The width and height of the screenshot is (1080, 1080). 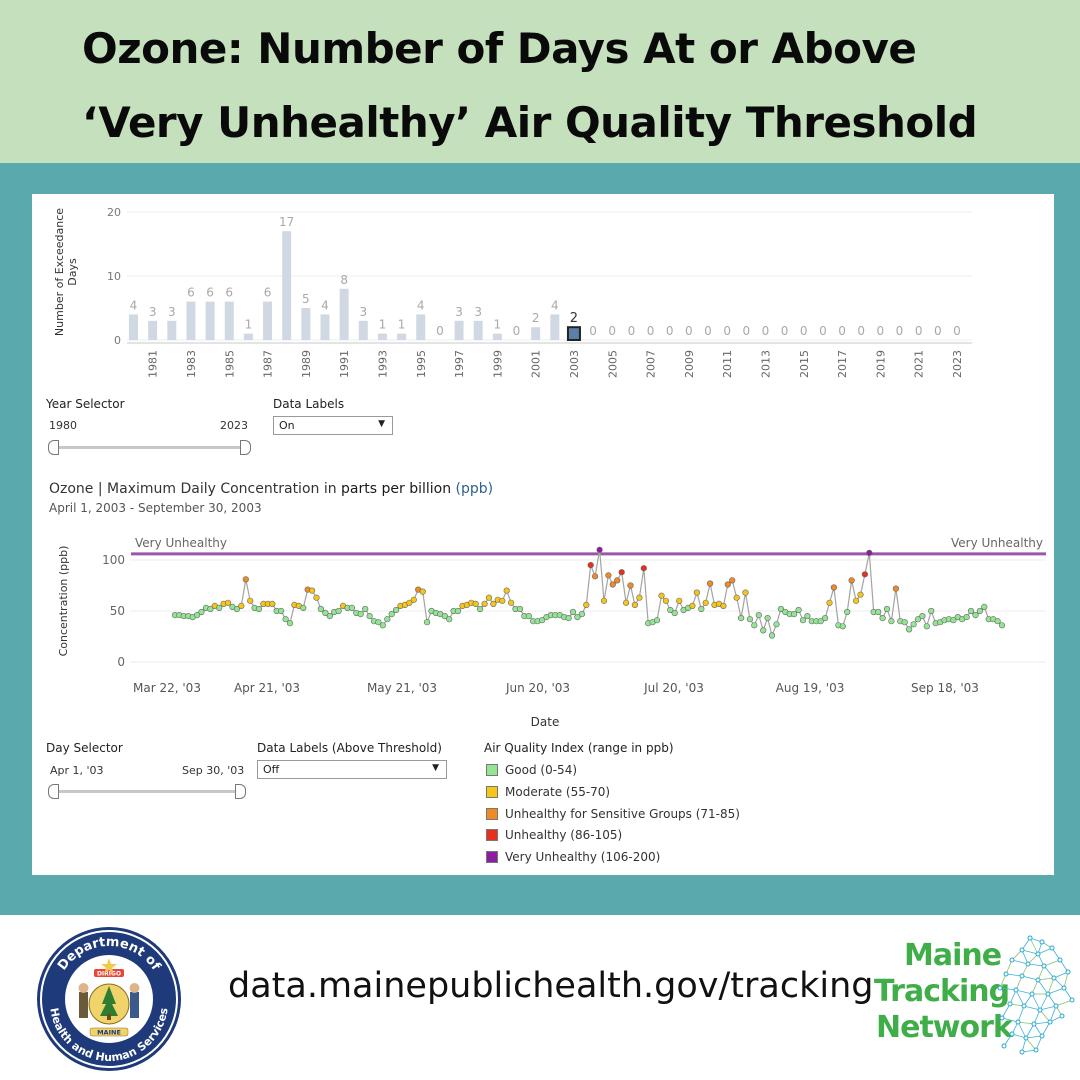 What do you see at coordinates (942, 991) in the screenshot?
I see `logo-word-tracking: Tracking` at bounding box center [942, 991].